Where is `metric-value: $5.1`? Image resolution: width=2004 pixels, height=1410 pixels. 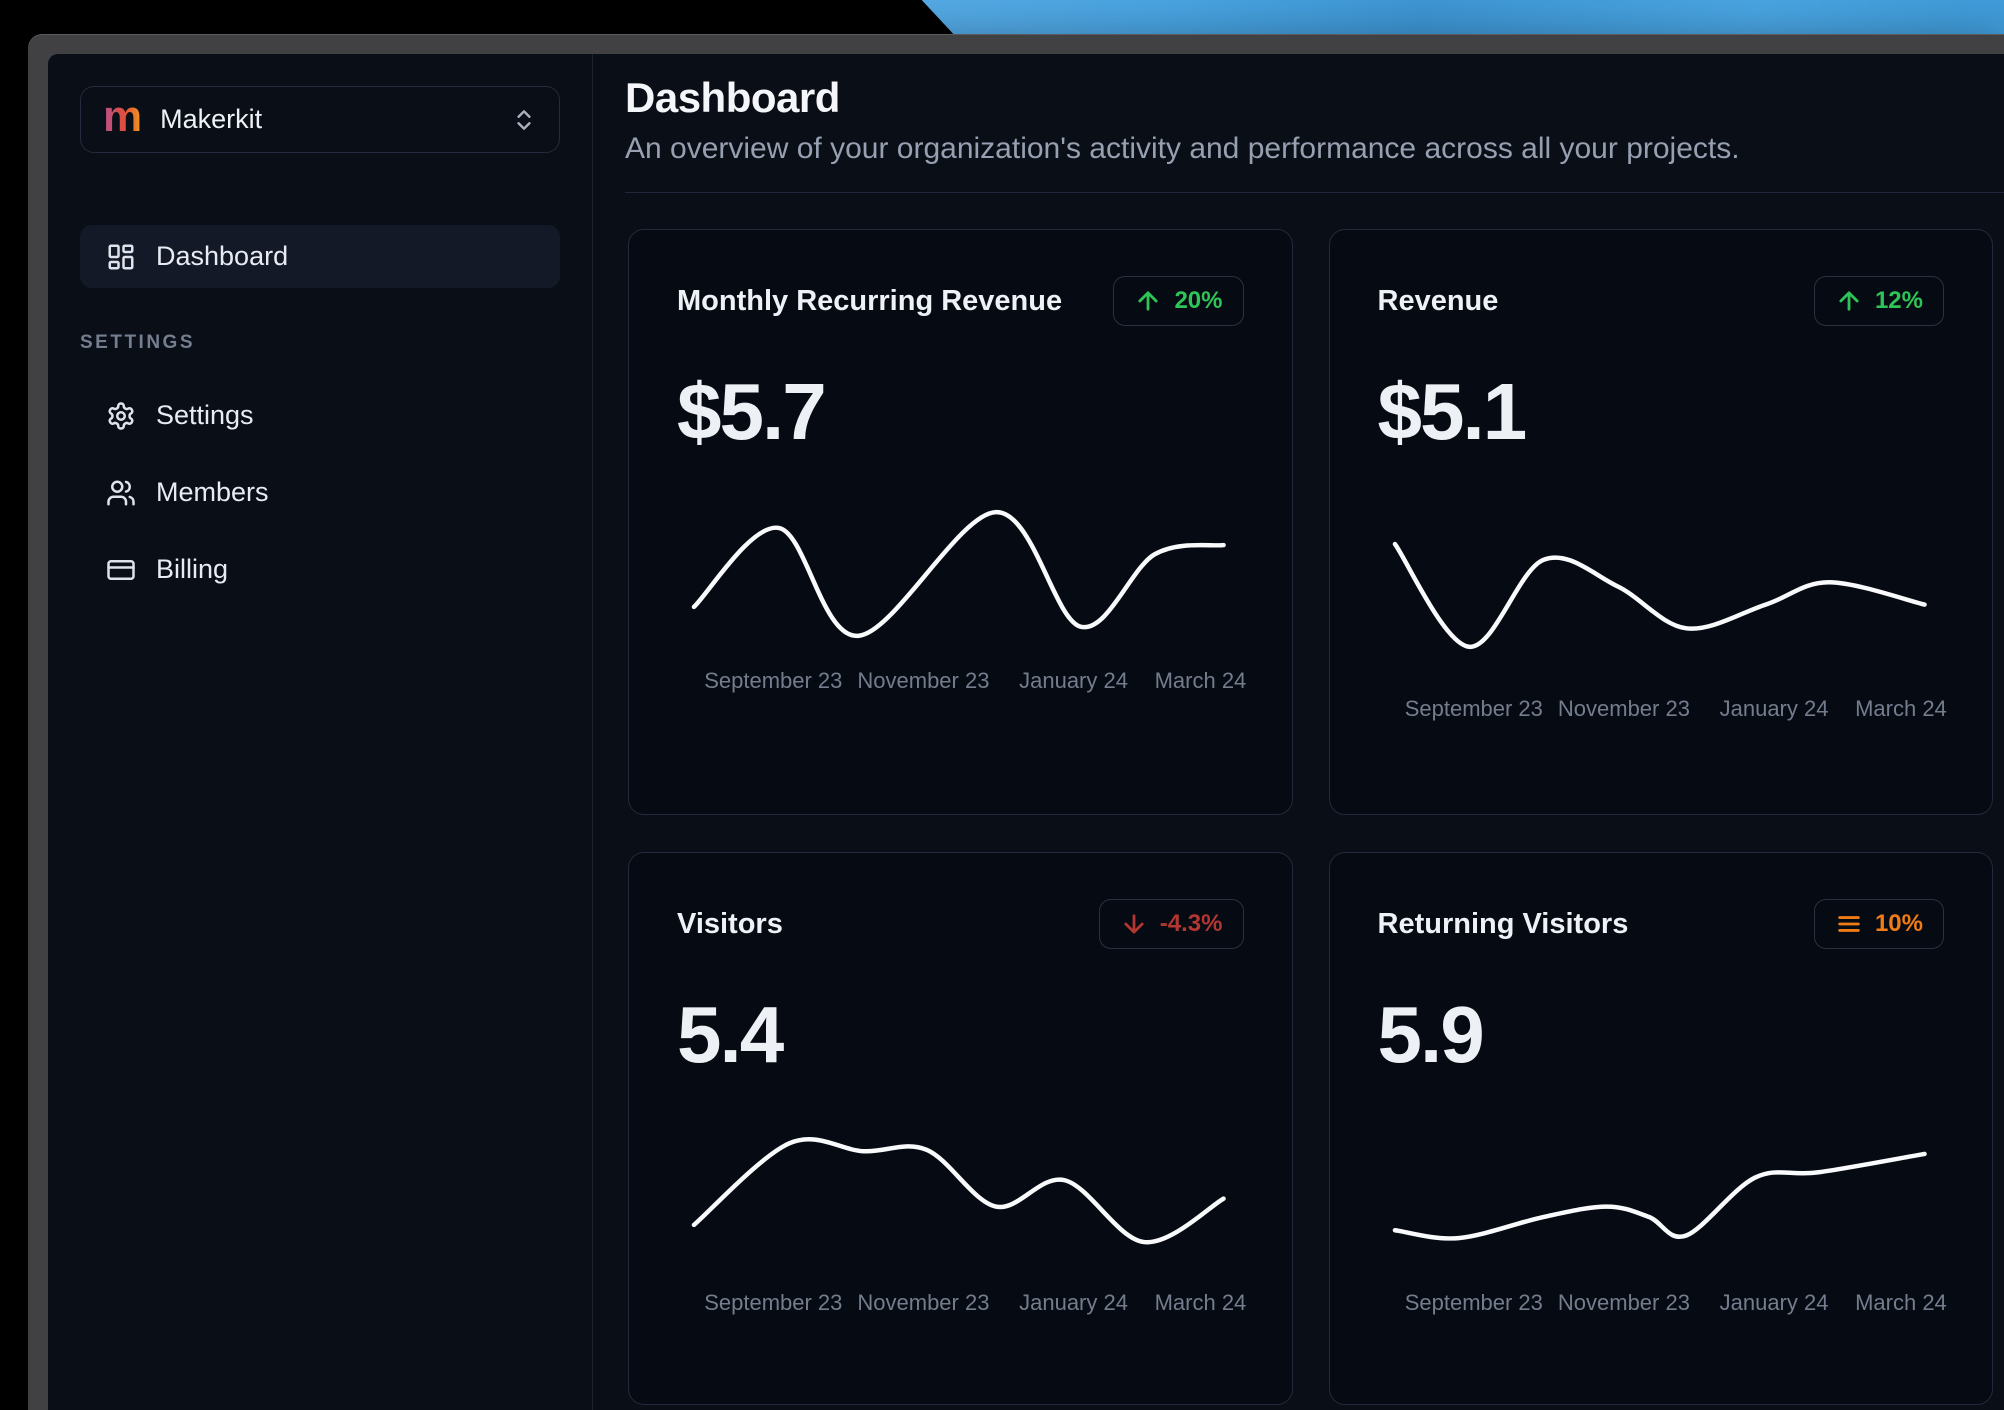
metric-value: $5.1 is located at coordinates (1452, 411).